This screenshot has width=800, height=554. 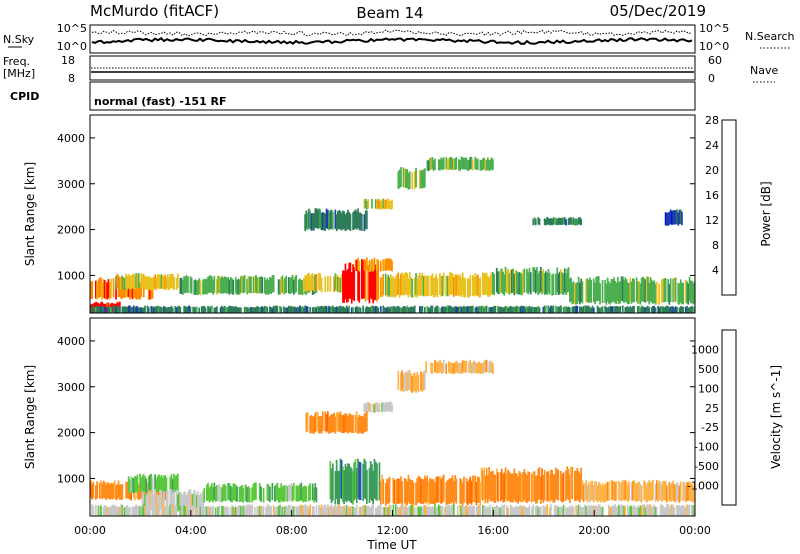 What do you see at coordinates (72, 28) in the screenshot?
I see `nsky-tick-top: 10^5` at bounding box center [72, 28].